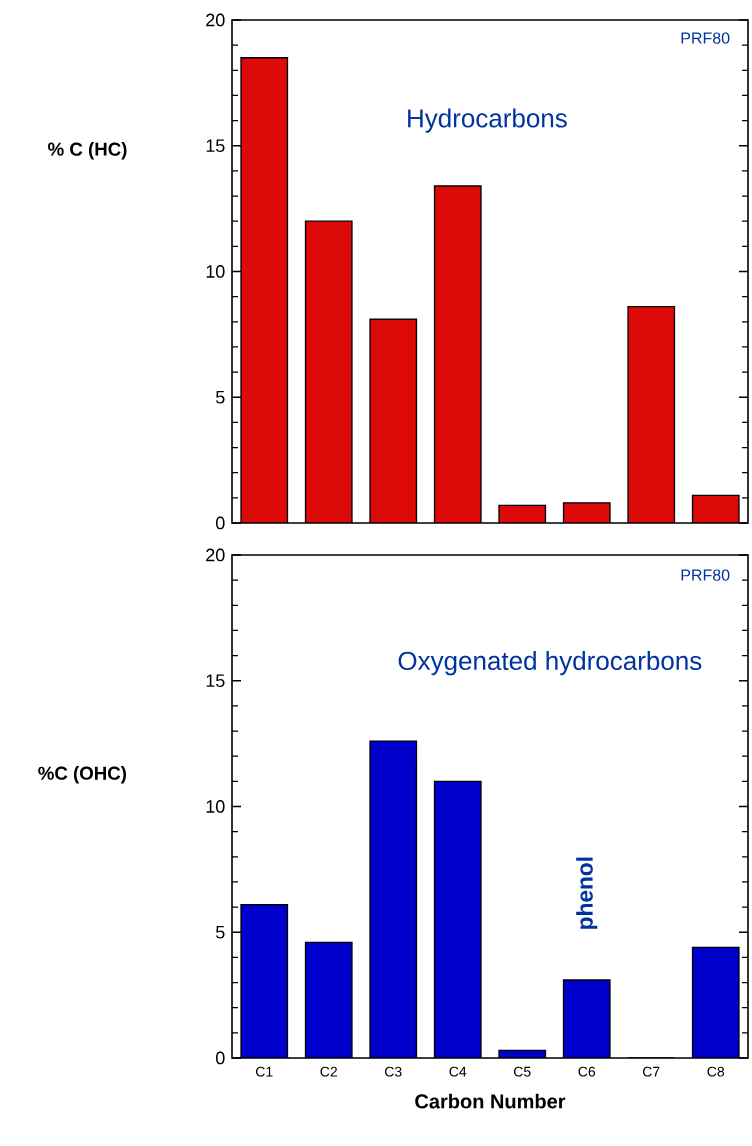 This screenshot has width=752, height=1146. What do you see at coordinates (458, 1071) in the screenshot?
I see `x-tick-label: C4` at bounding box center [458, 1071].